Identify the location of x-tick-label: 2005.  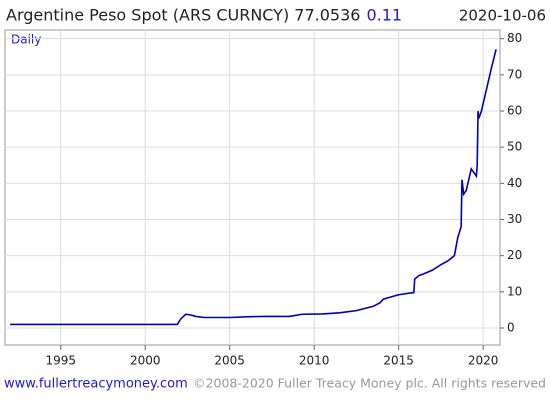
(229, 361).